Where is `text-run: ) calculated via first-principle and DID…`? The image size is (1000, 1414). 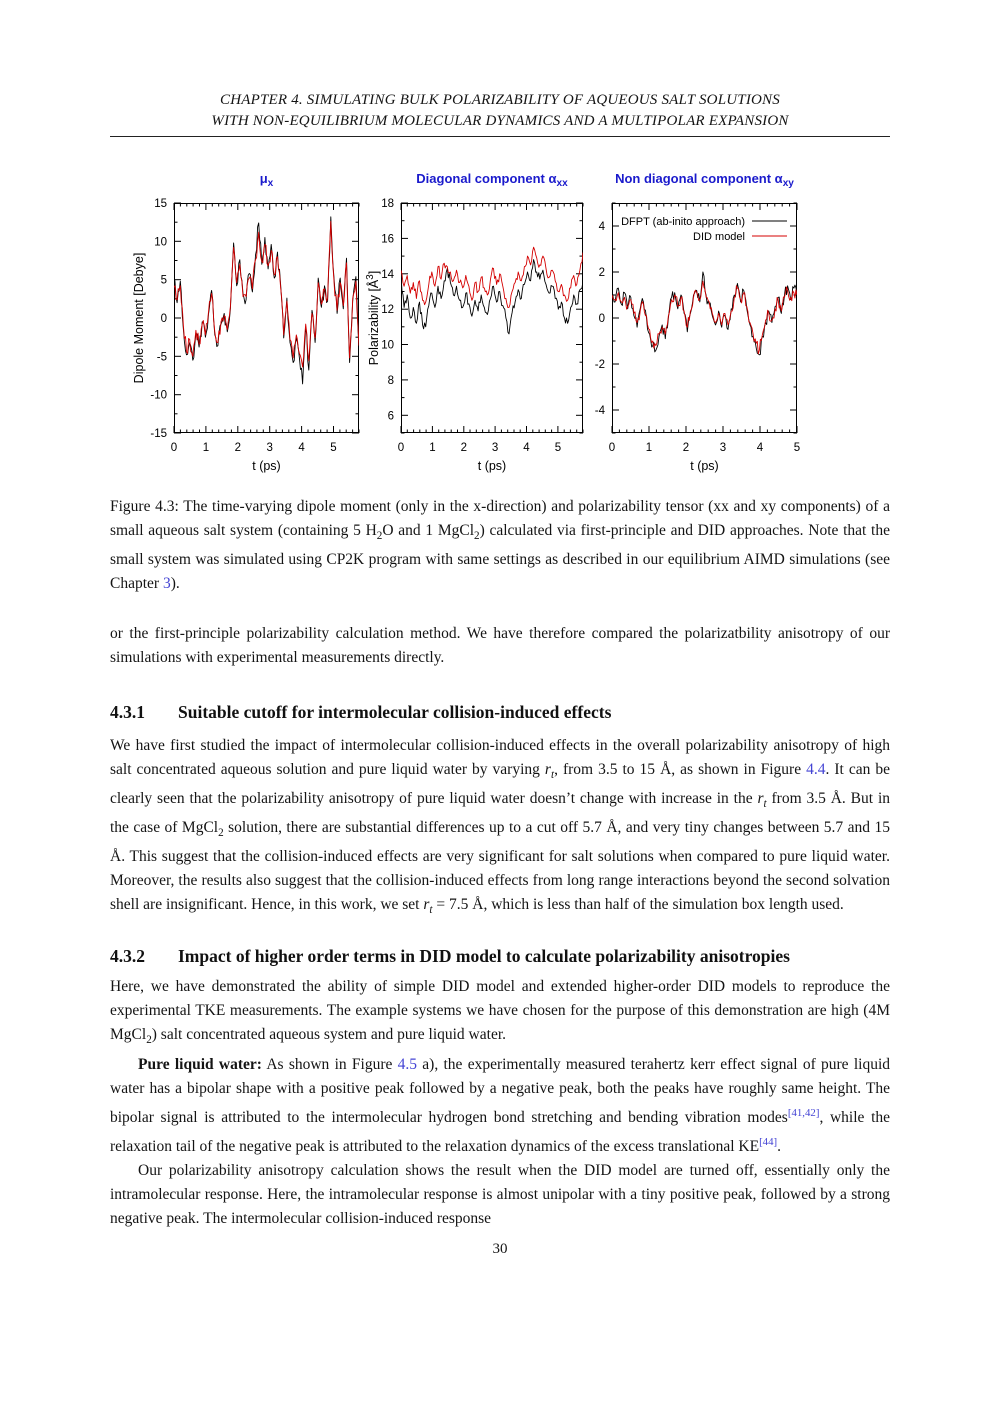
text-run: ) calculated via first-principle and DID… is located at coordinates (500, 556).